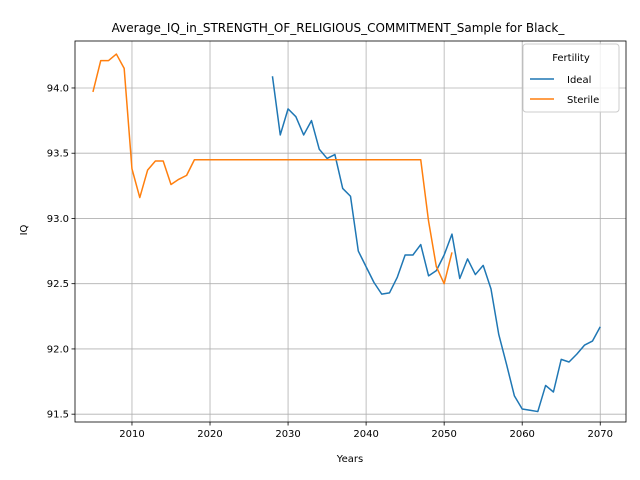 The height and width of the screenshot is (480, 640). I want to click on x-tick-label: 2050, so click(443, 434).